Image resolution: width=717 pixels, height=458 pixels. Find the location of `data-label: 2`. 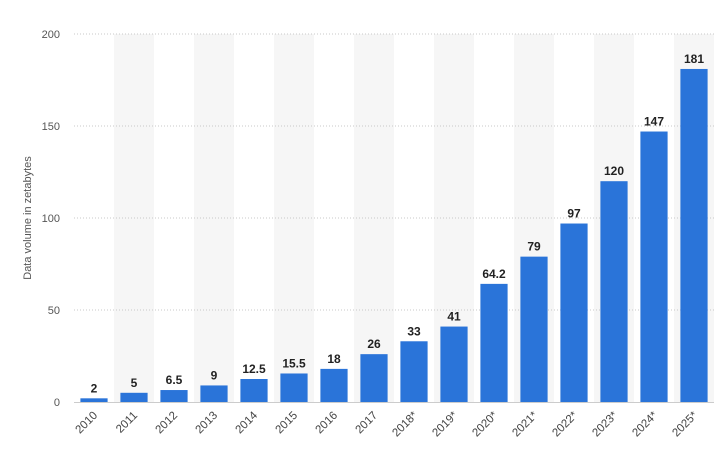

data-label: 2 is located at coordinates (94, 388).